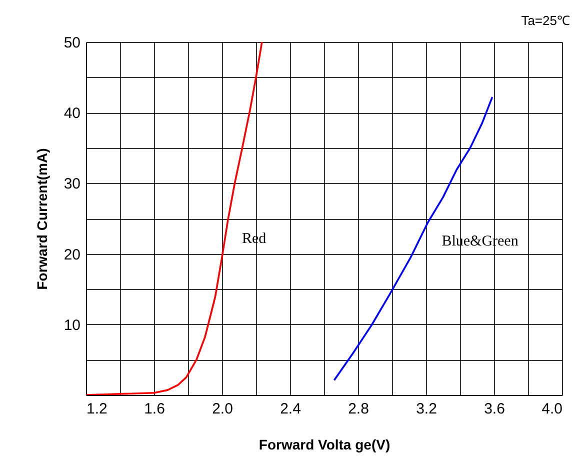 This screenshot has width=579, height=473. What do you see at coordinates (72, 113) in the screenshot?
I see `y-tick-label: 40` at bounding box center [72, 113].